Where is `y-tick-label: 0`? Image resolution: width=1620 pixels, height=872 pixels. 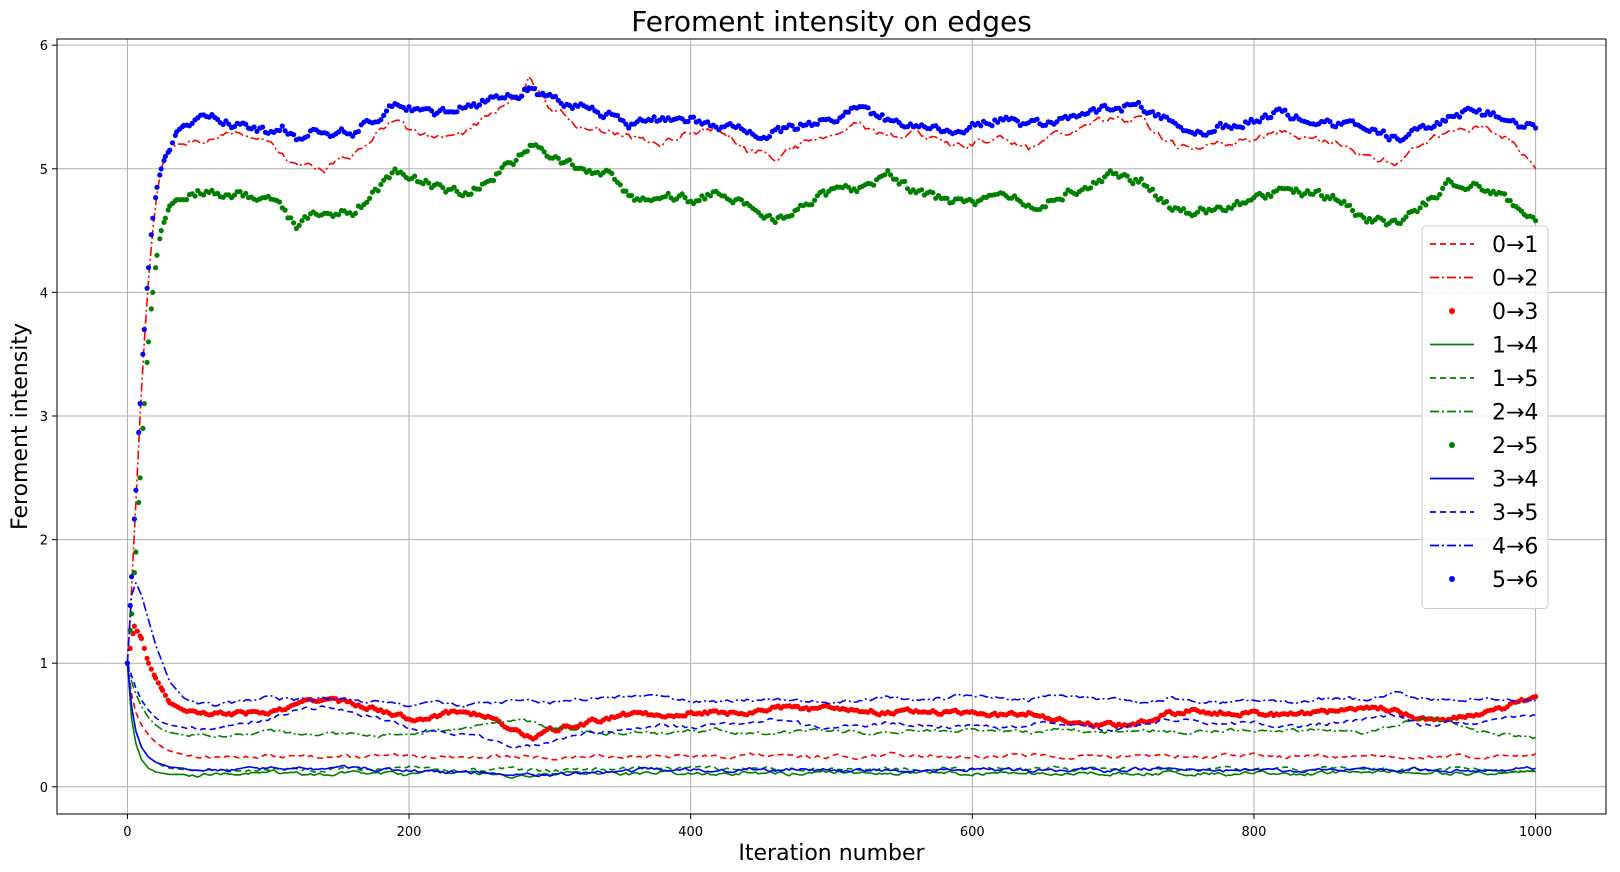 y-tick-label: 0 is located at coordinates (44, 788).